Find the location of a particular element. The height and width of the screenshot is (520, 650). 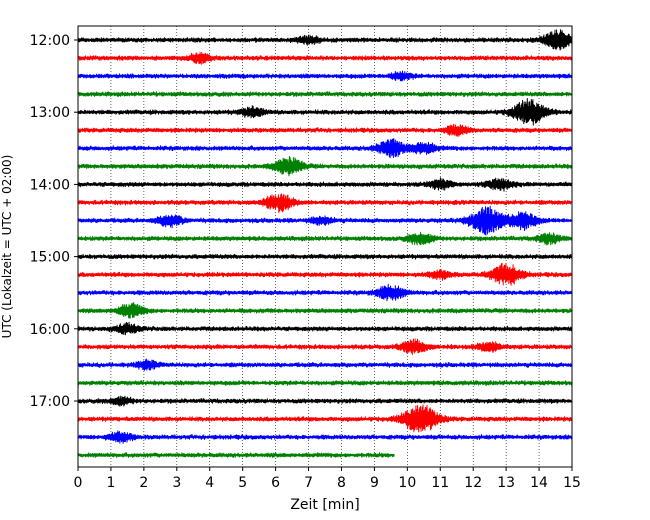

trace-16:30 is located at coordinates (325, 364).